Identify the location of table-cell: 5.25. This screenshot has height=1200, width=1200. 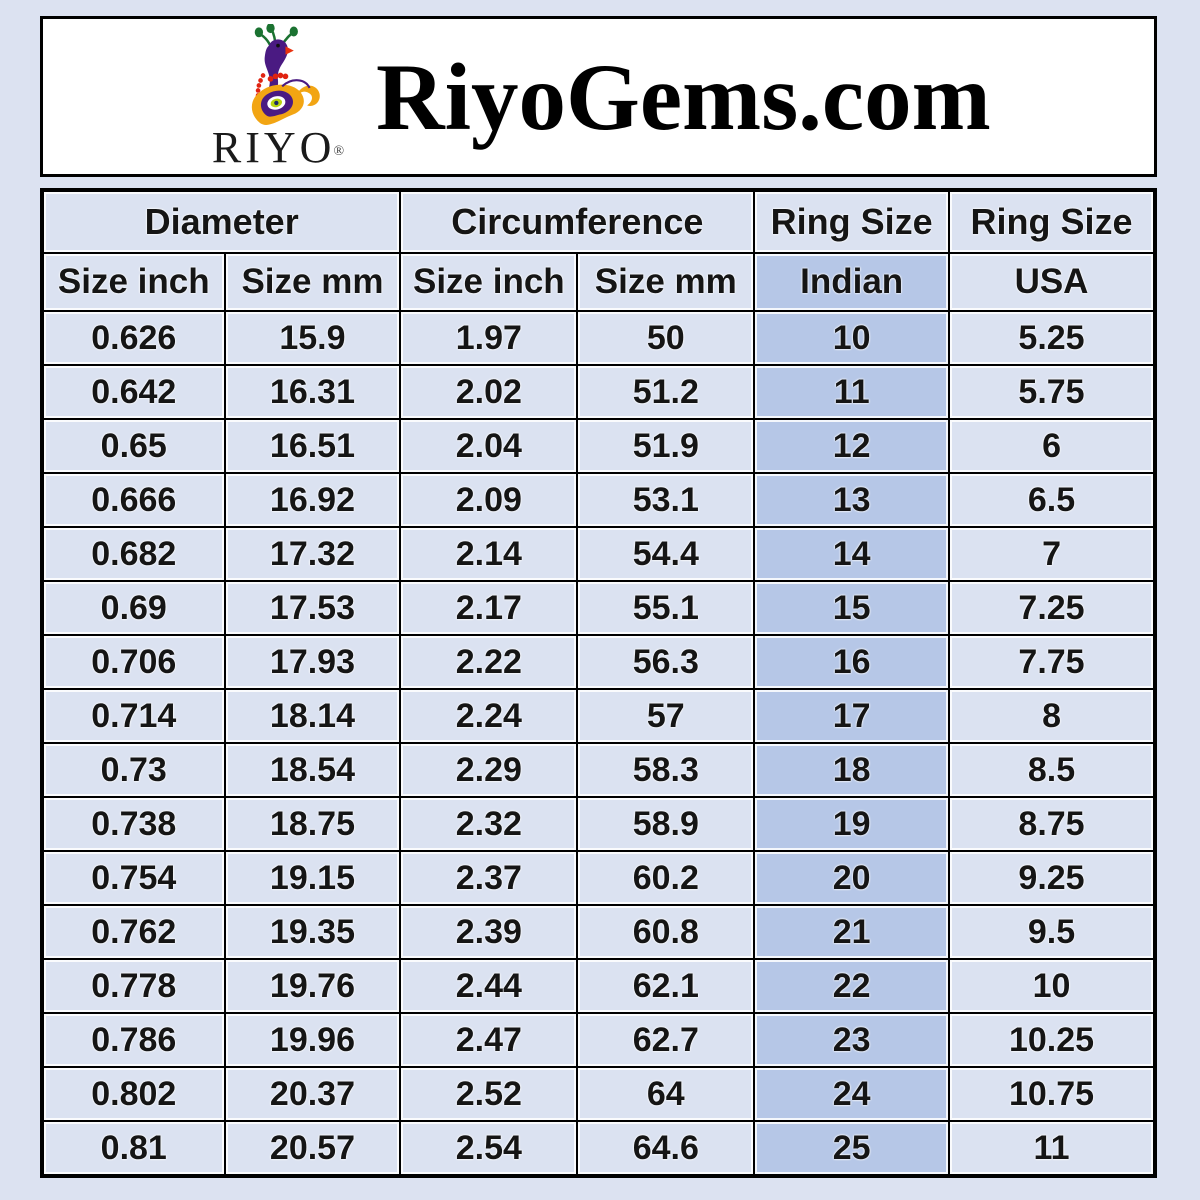
(1052, 338).